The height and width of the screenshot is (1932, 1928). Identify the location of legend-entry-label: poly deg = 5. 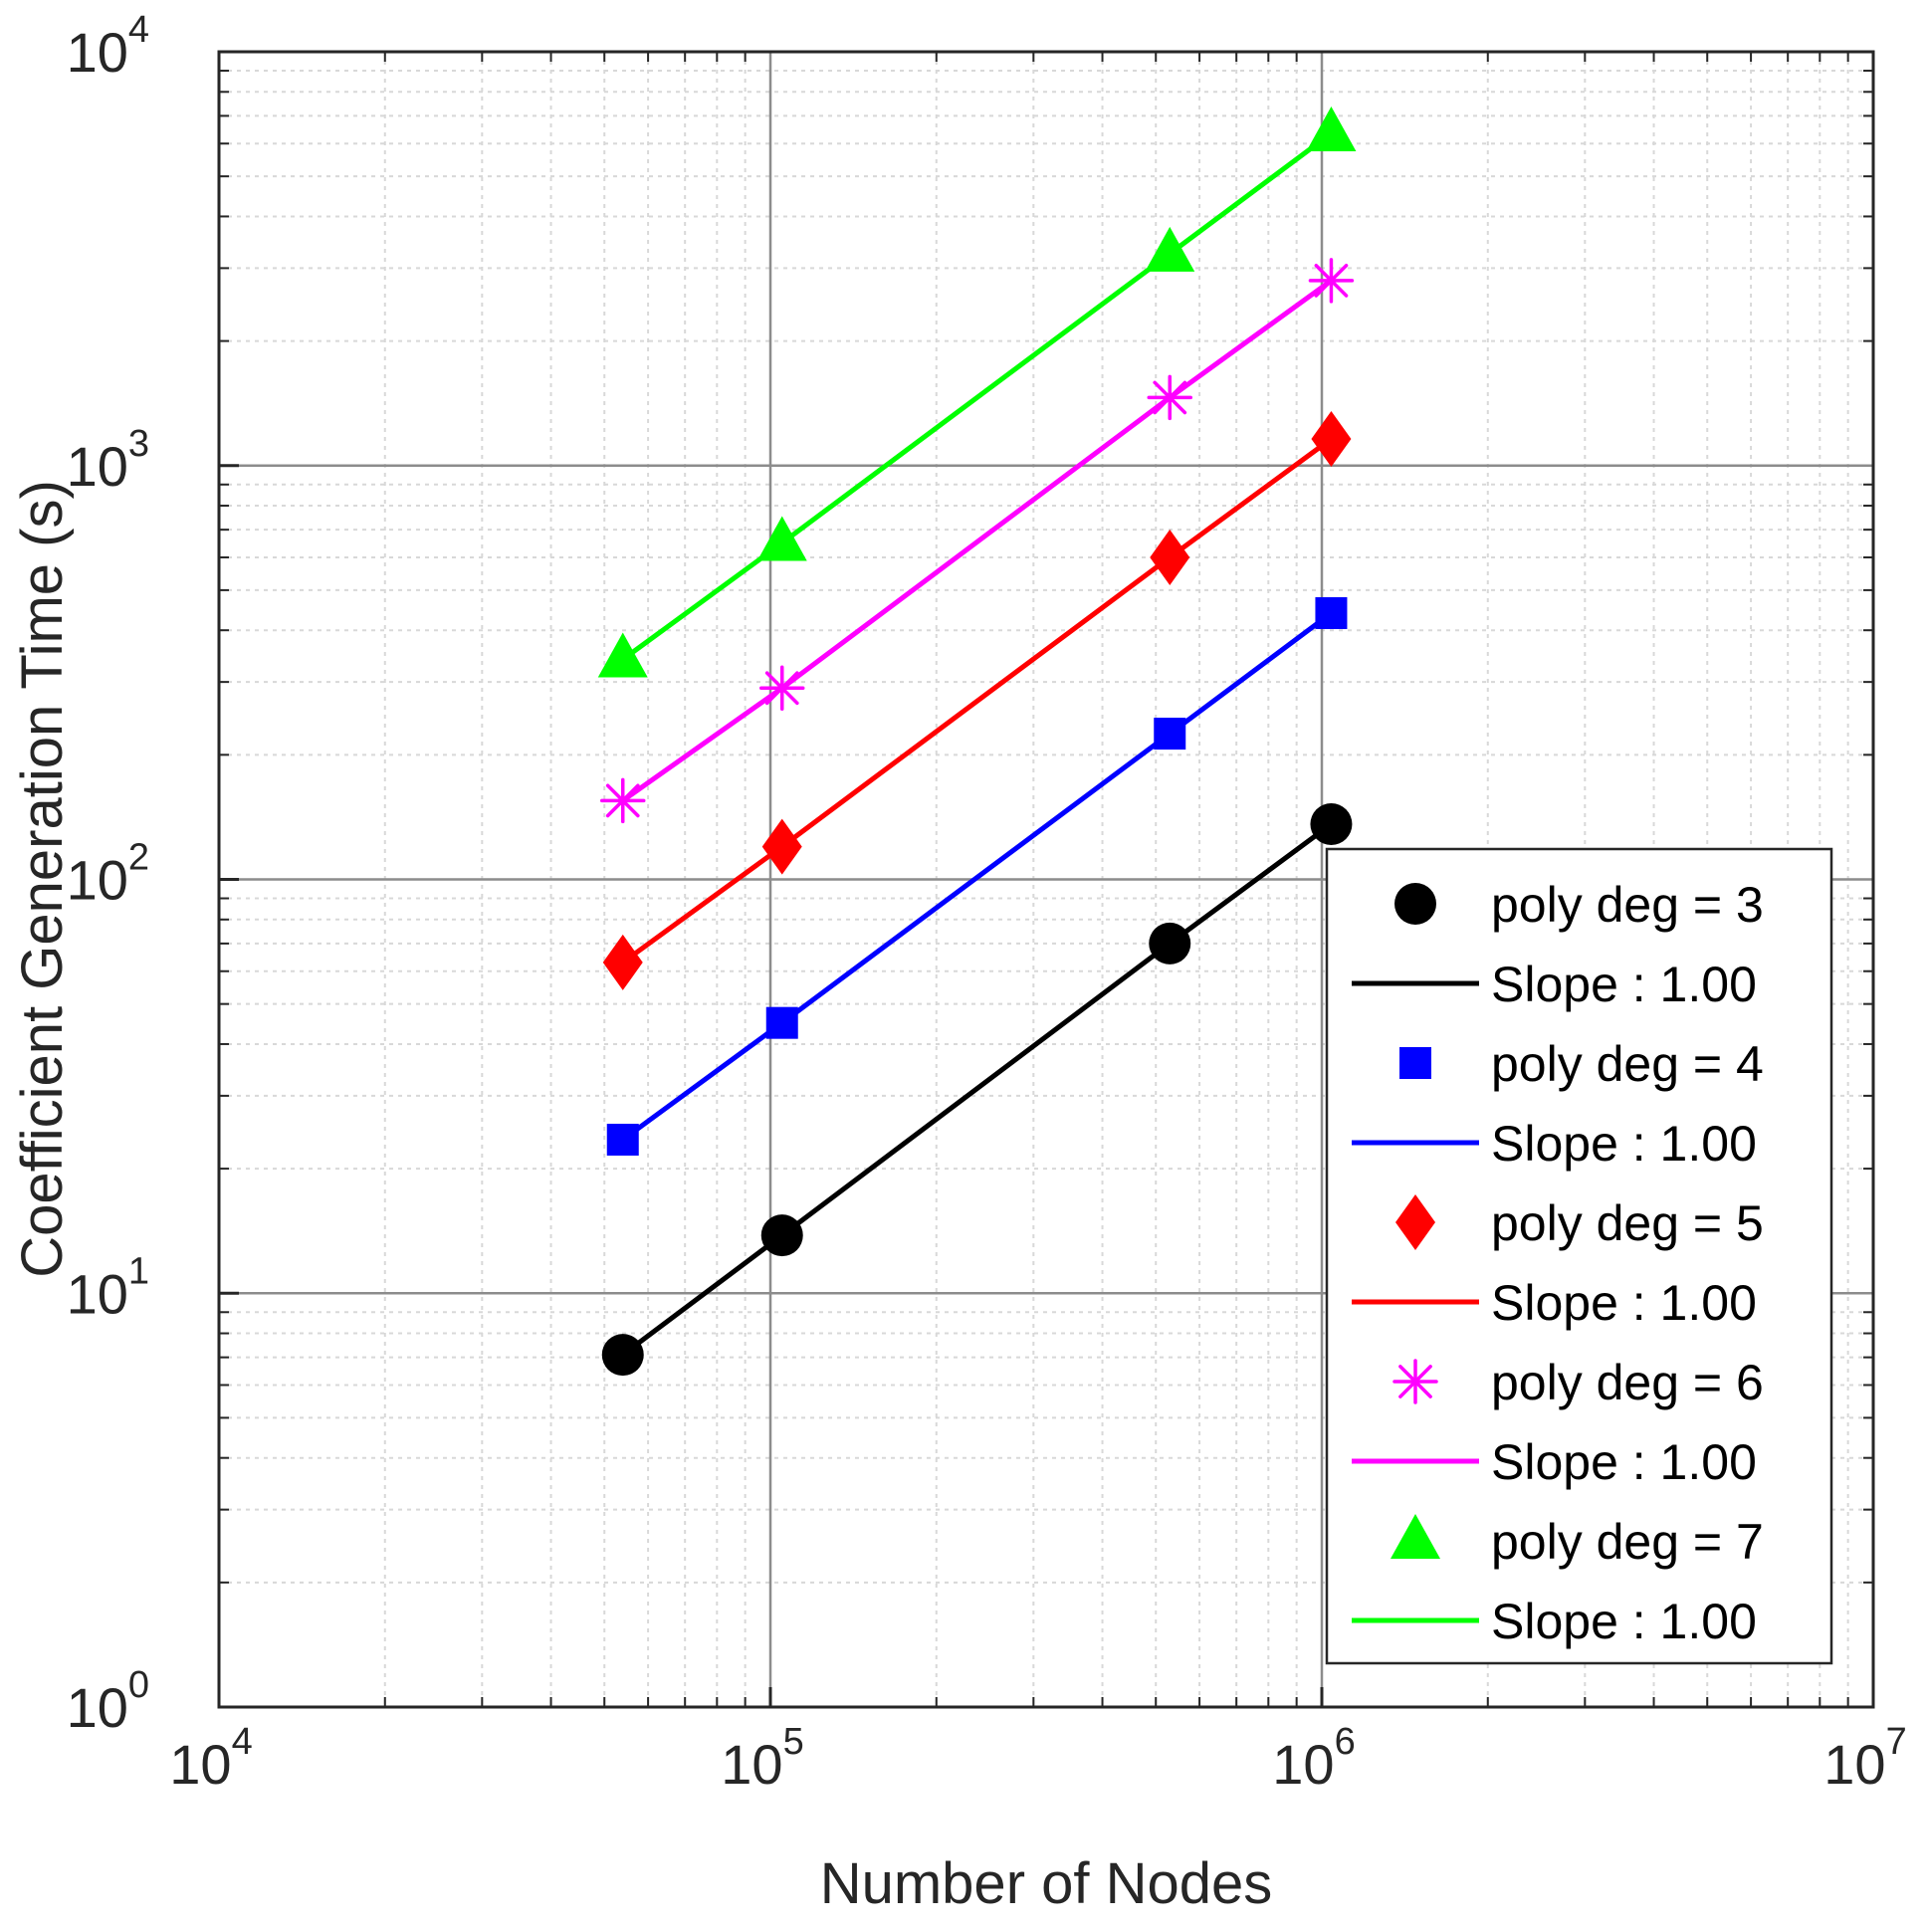
(1627, 1223).